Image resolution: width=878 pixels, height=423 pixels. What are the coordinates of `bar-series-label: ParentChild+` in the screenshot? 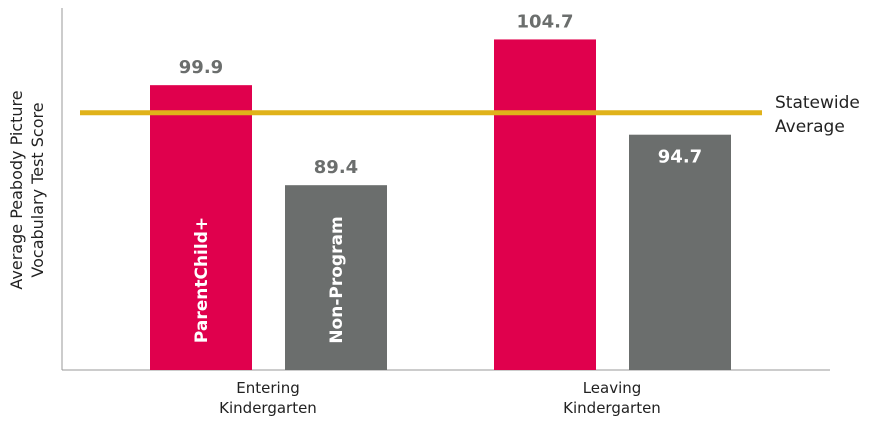 It's located at (202, 280).